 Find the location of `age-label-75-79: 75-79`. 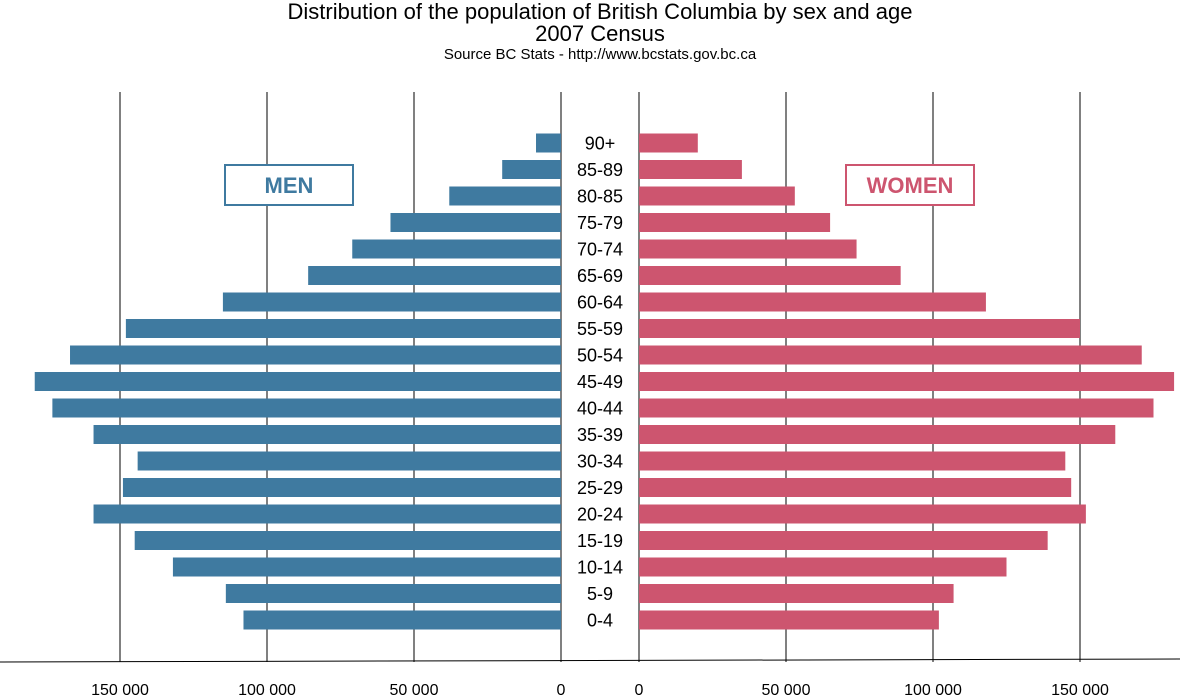

age-label-75-79: 75-79 is located at coordinates (600, 223).